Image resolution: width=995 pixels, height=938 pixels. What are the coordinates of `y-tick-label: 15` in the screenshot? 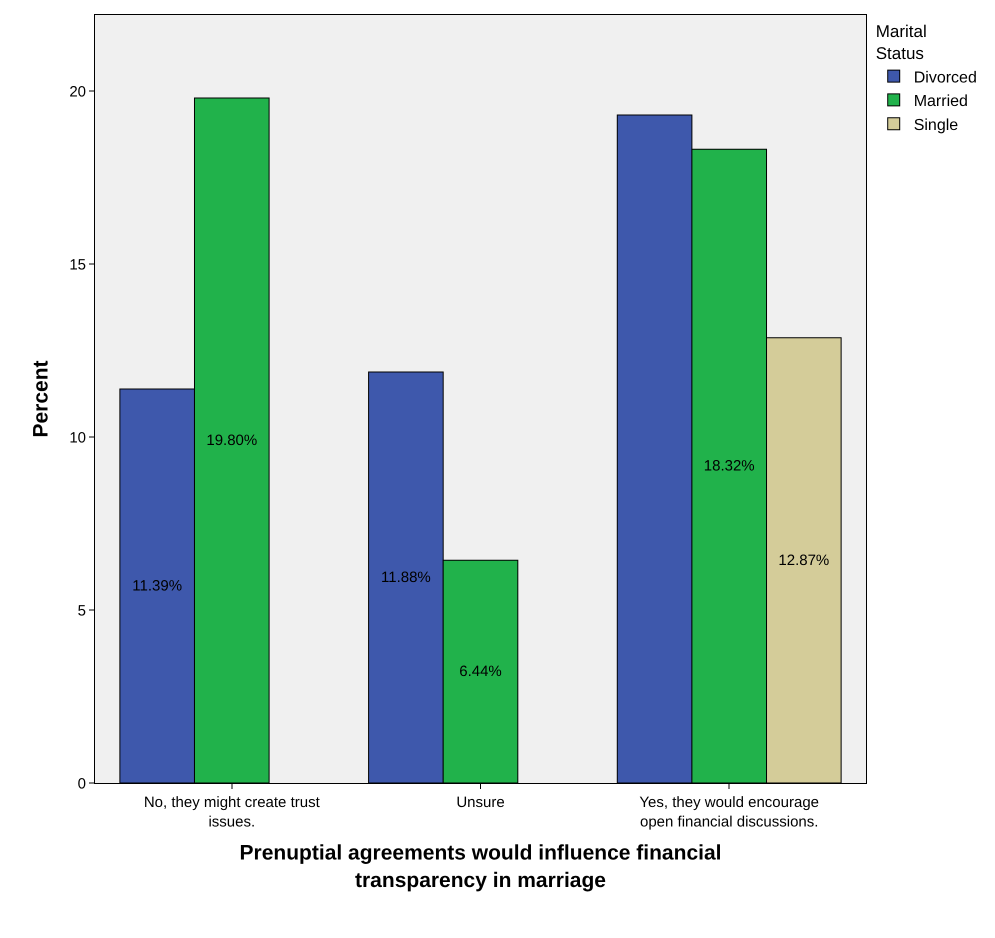 It's located at (77, 265).